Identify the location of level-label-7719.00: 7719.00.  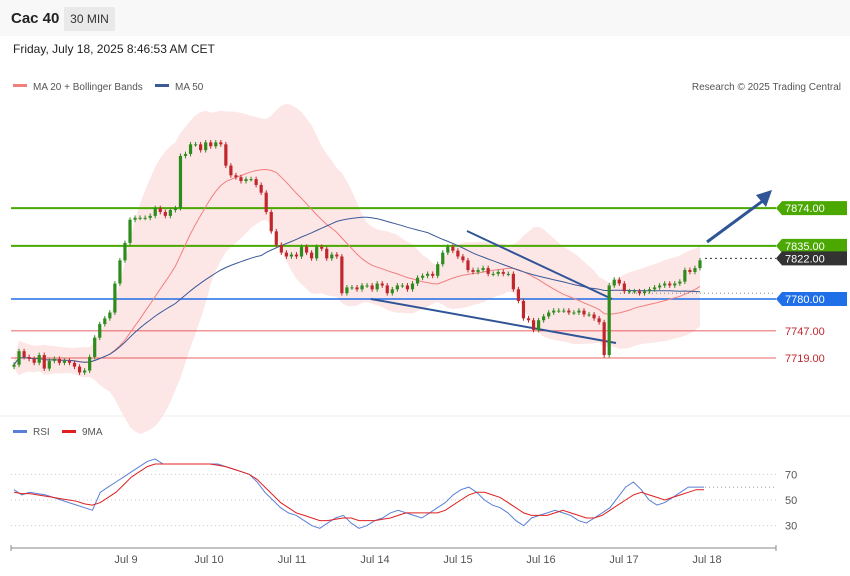
(805, 359).